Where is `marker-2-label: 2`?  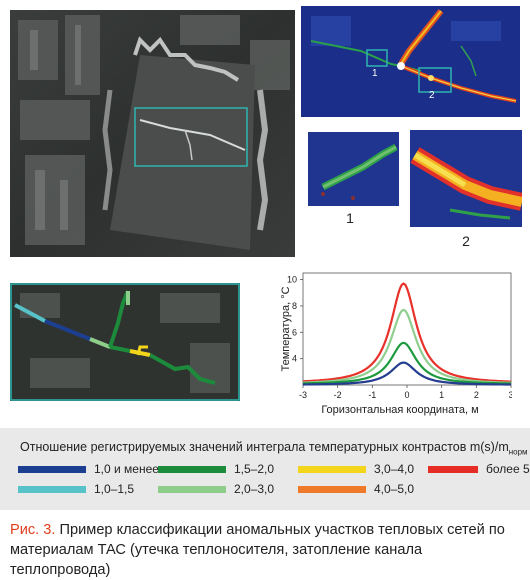 marker-2-label: 2 is located at coordinates (432, 95).